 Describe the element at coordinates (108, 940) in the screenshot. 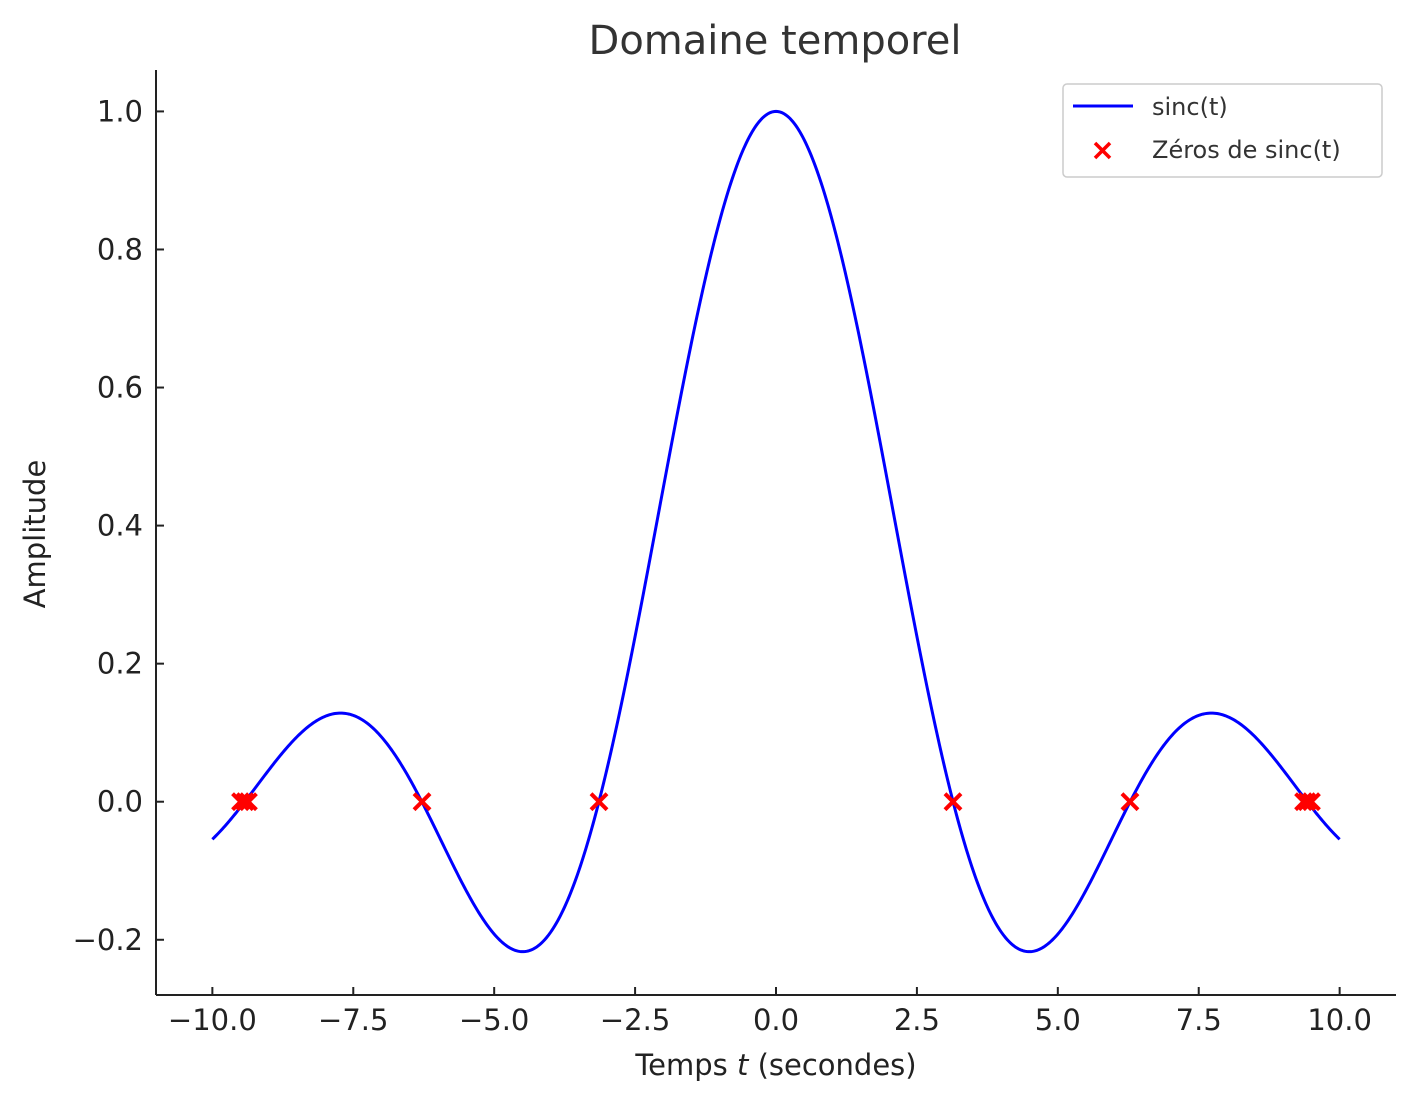

I see `y-tick-label: −0.2` at that location.